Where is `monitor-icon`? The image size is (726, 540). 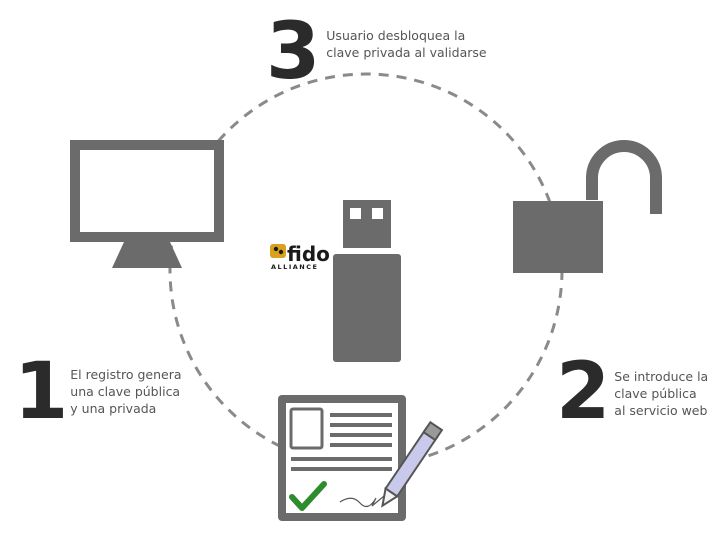
monitor-icon is located at coordinates (147, 204).